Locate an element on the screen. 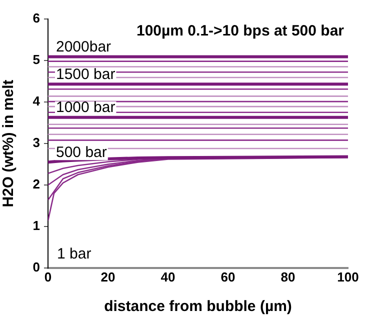 The image size is (367, 316). series-label: 500 bar is located at coordinates (81, 152).